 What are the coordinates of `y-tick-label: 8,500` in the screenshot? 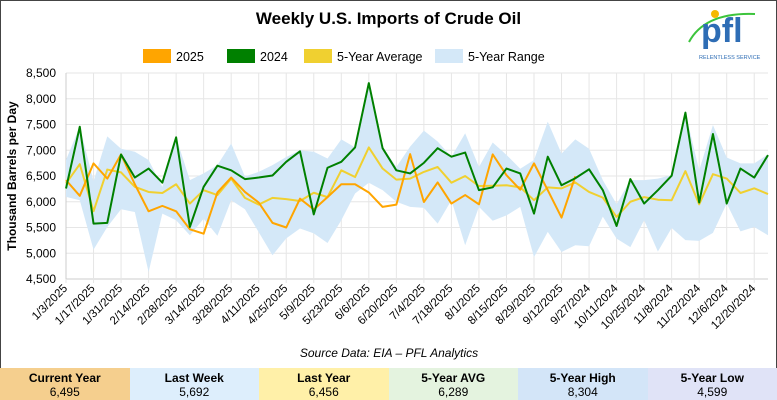 It's located at (41, 73).